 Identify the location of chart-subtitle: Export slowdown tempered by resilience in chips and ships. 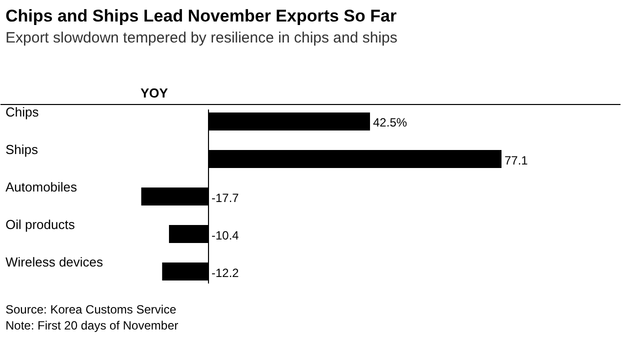
(202, 38).